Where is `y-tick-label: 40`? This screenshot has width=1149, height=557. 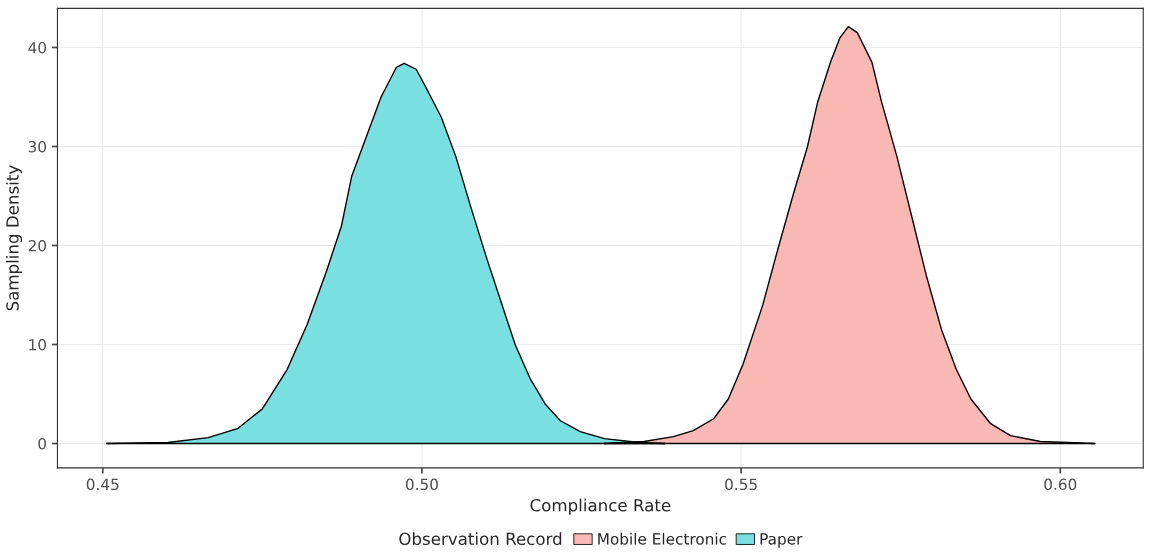
y-tick-label: 40 is located at coordinates (37, 47).